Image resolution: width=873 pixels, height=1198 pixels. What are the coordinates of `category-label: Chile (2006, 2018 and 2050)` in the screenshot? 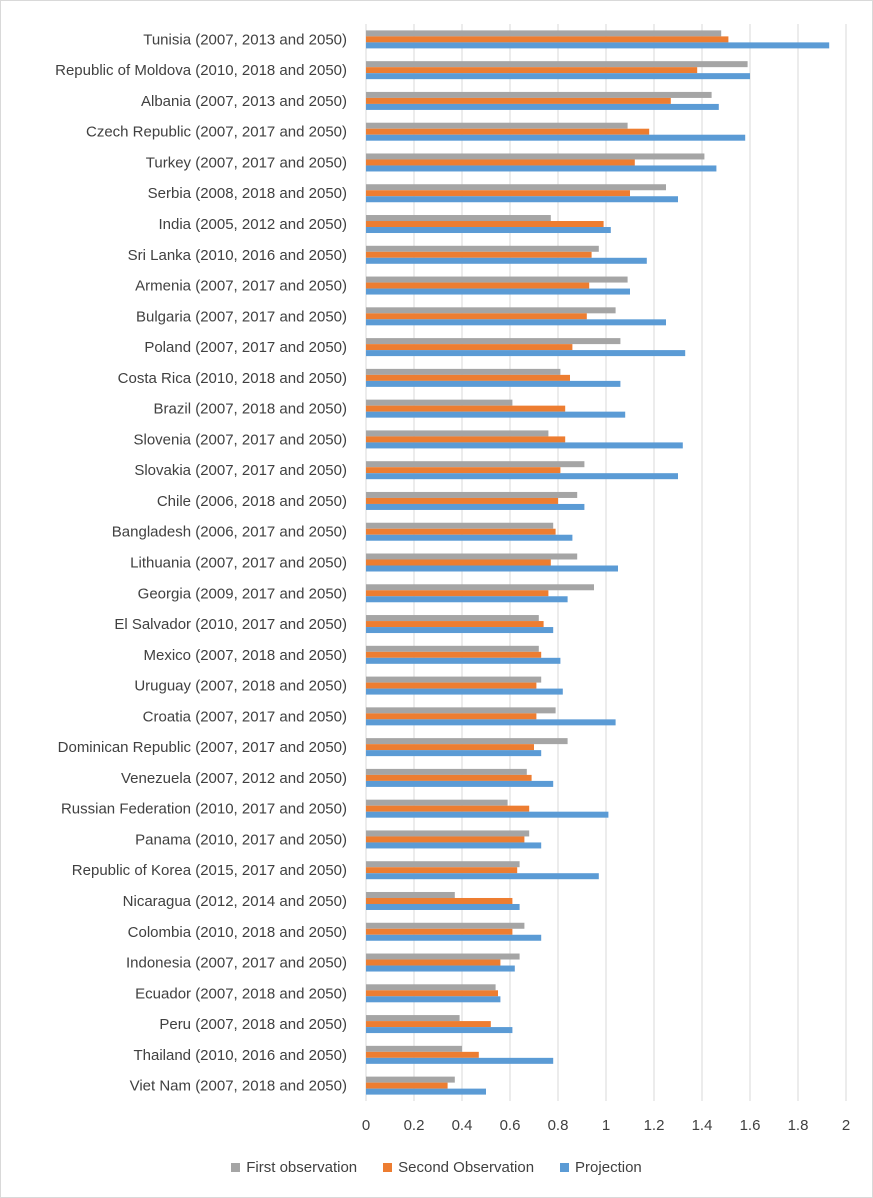 It's located at (252, 501).